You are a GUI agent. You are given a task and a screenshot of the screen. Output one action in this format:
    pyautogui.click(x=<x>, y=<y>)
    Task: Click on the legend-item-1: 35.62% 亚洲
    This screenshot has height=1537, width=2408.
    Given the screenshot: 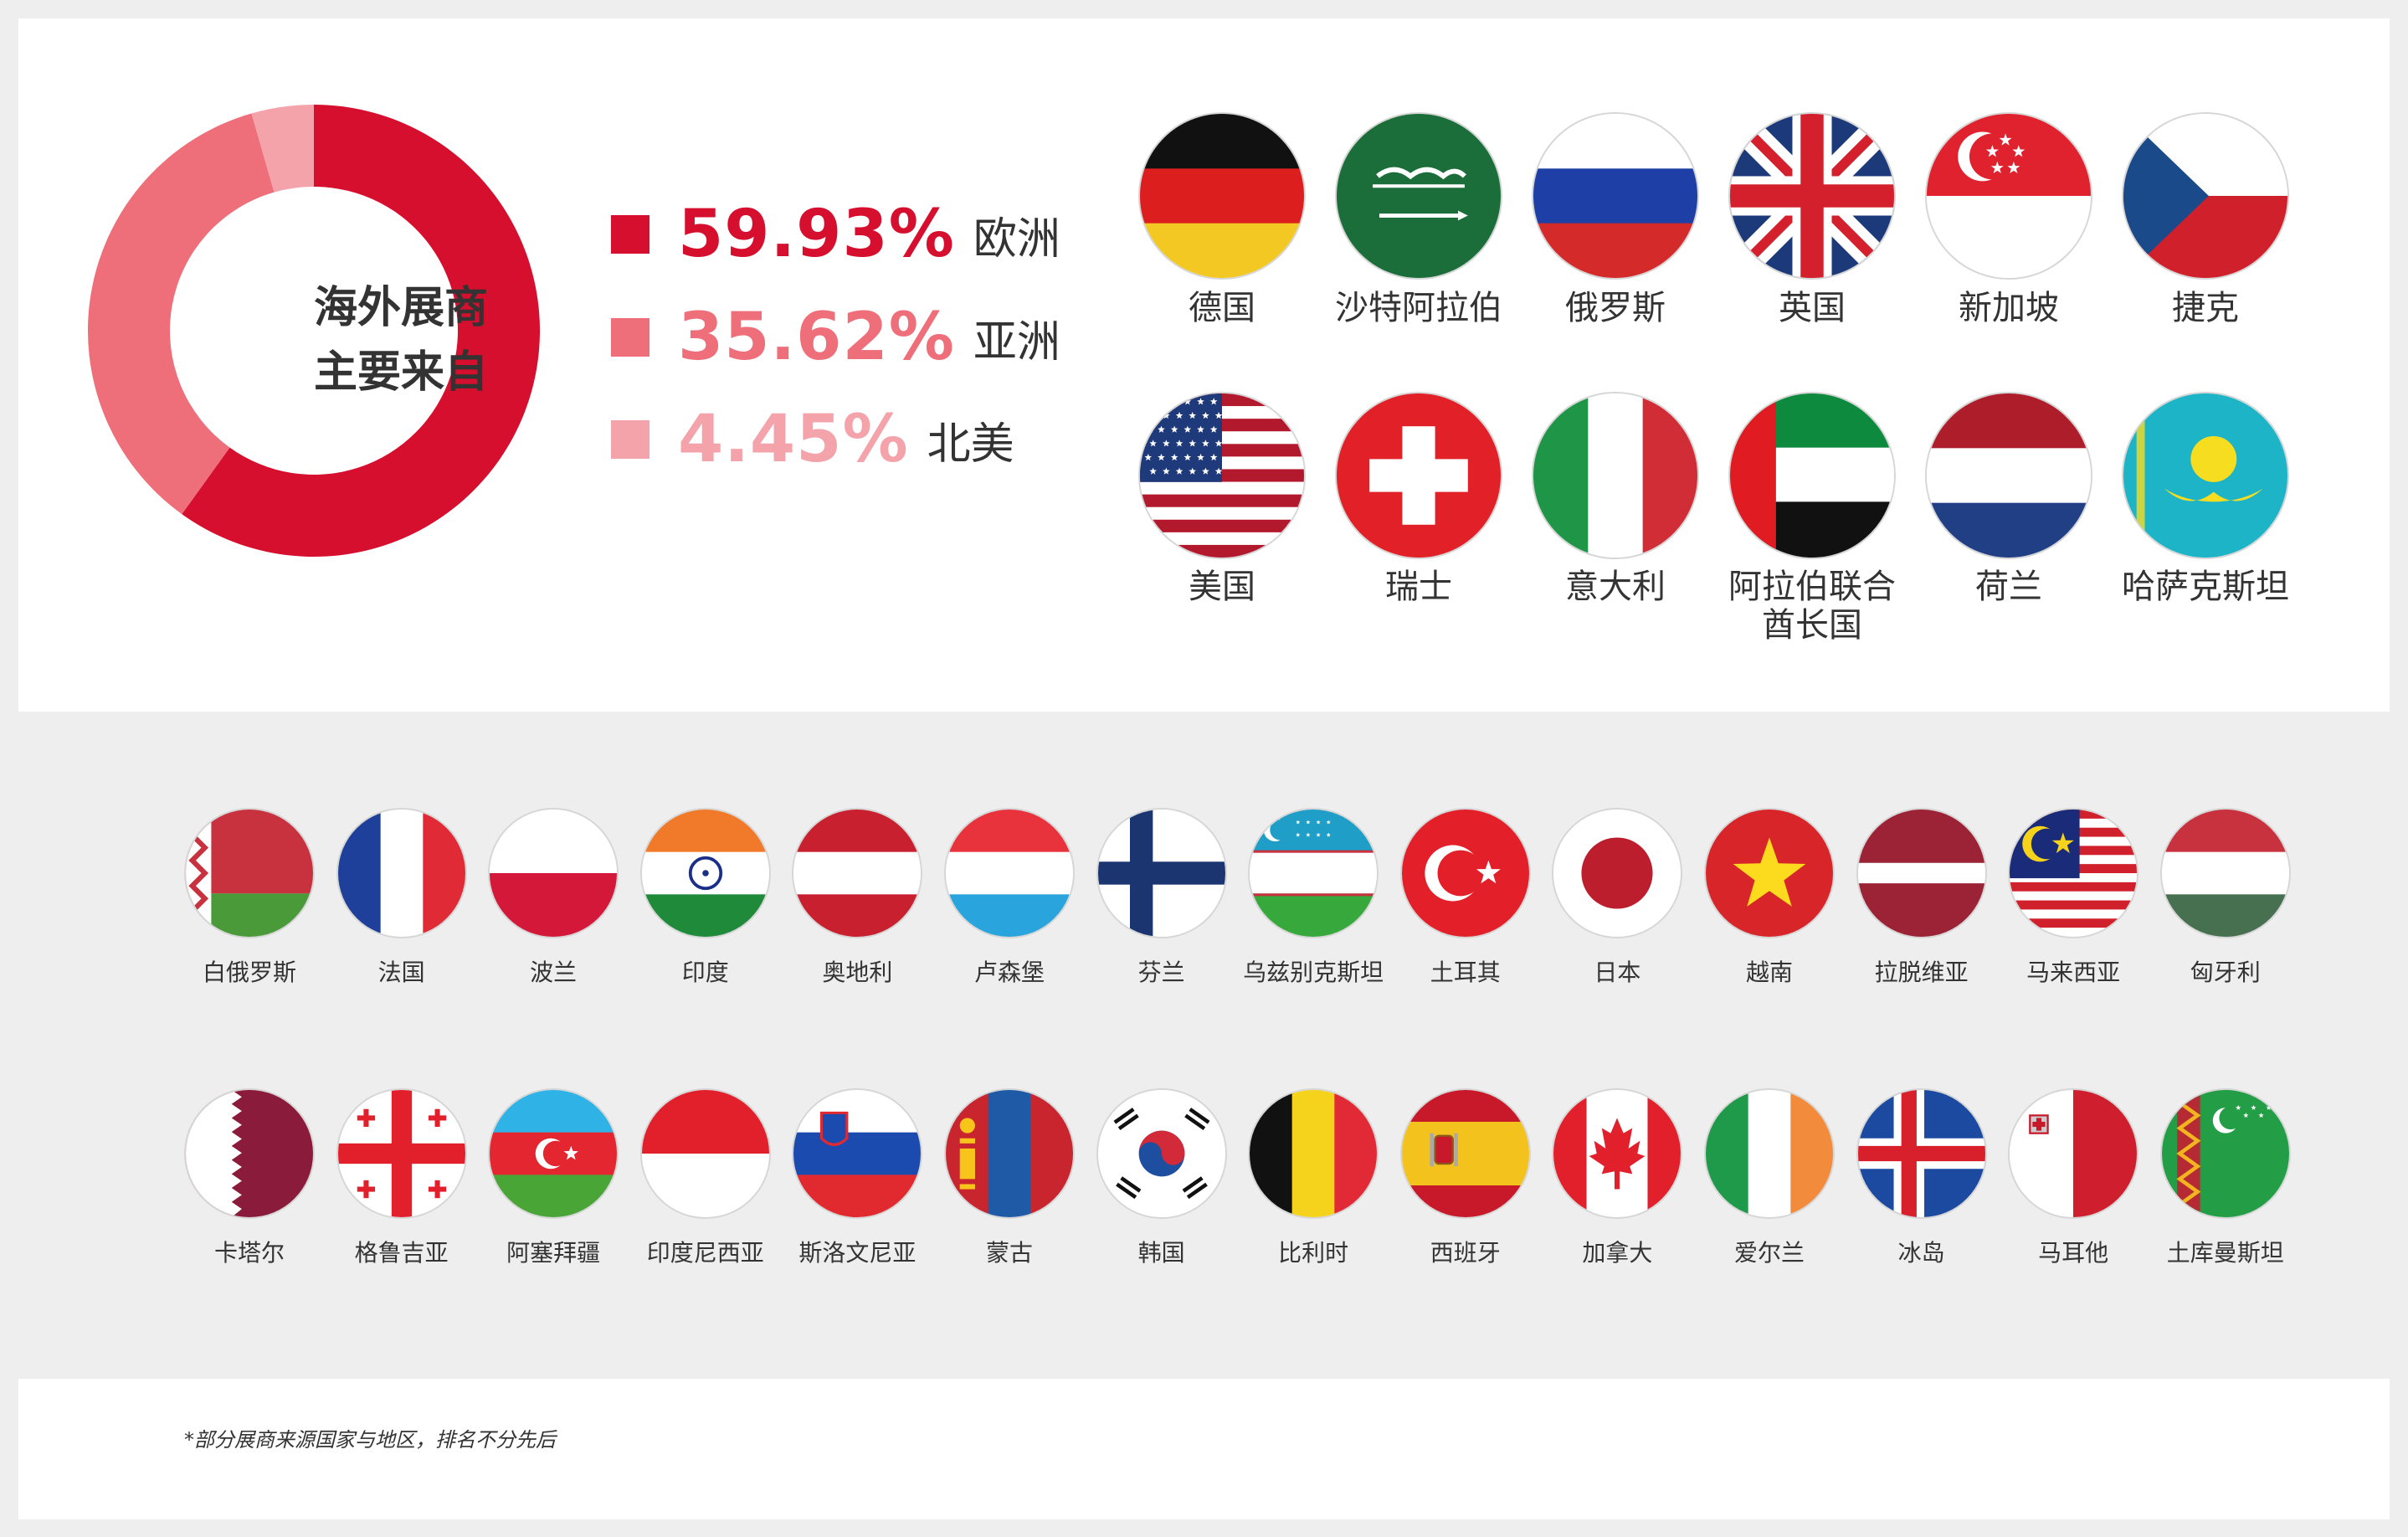 What is the action you would take?
    pyautogui.click(x=835, y=337)
    